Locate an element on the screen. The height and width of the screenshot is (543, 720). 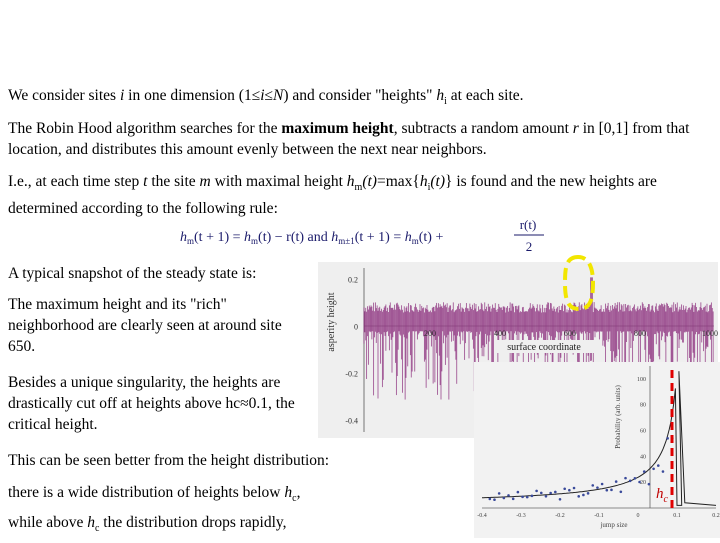
distribution-x-tick-label: -0.2 is located at coordinates (560, 516).